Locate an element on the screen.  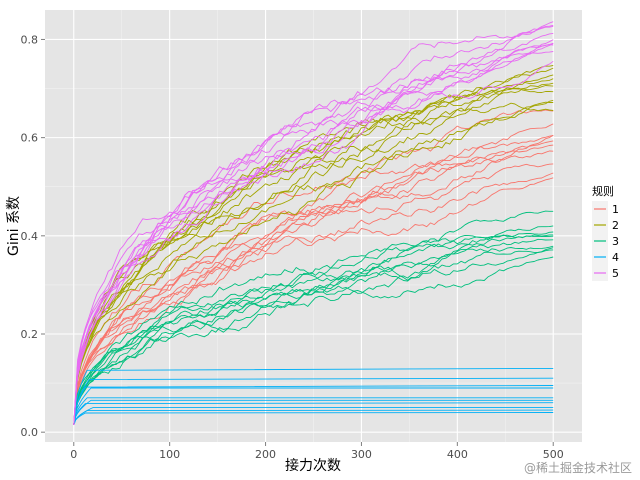
x-tick-label: 100 is located at coordinates (169, 454).